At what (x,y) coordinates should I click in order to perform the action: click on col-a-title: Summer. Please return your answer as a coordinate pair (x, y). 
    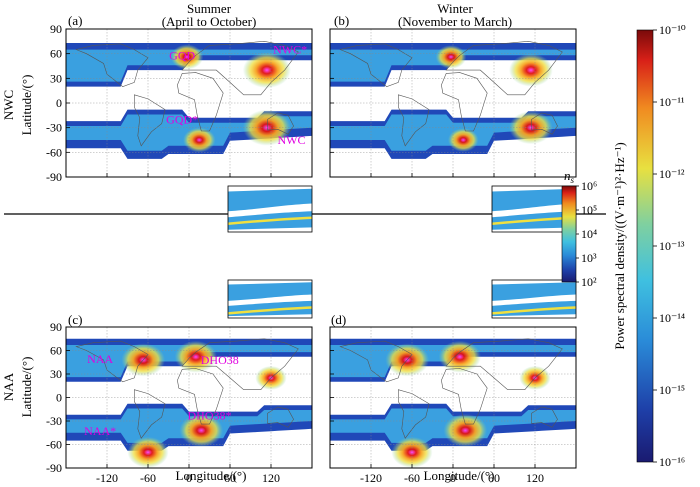
    Looking at the image, I should click on (209, 8).